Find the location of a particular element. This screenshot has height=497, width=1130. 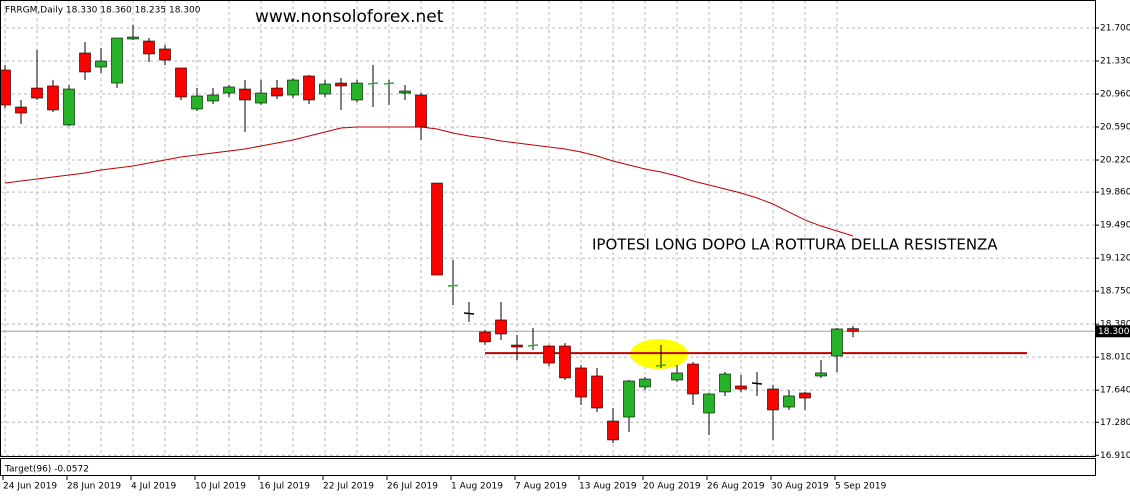

indicator-label: Target(96) -0.0572 is located at coordinates (46, 470).